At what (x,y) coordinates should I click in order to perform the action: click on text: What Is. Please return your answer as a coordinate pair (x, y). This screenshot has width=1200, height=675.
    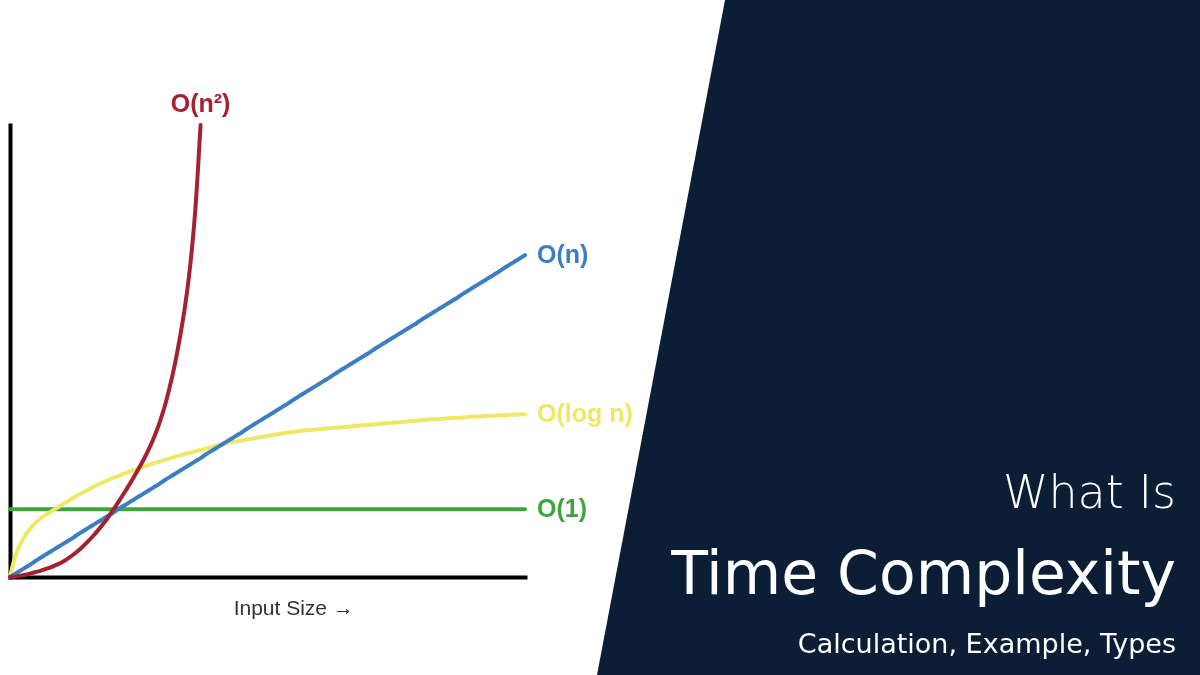
    Looking at the image, I should click on (1088, 492).